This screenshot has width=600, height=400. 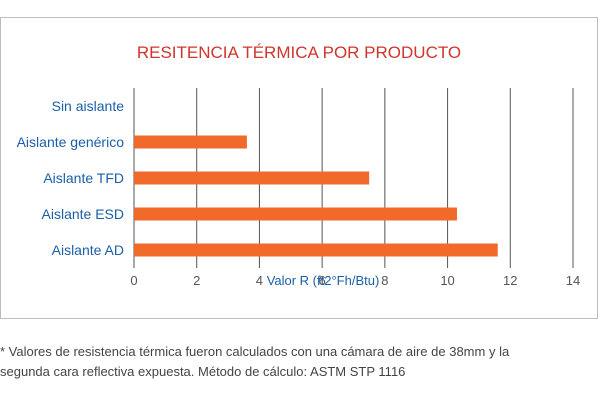 I want to click on x-axis-label: Valor R (ft2°Fh/Btu), so click(x=323, y=280).